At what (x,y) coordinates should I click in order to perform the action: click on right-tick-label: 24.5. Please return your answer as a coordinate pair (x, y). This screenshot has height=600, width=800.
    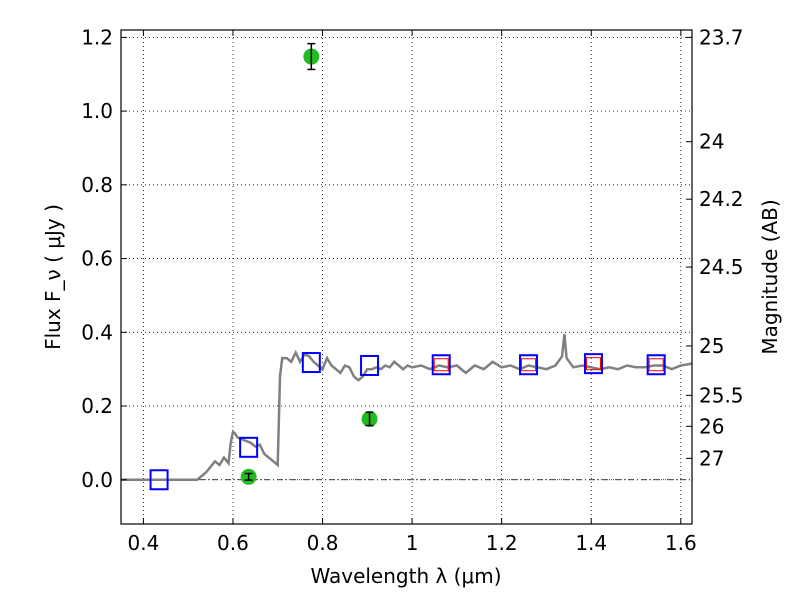
    Looking at the image, I should click on (721, 267).